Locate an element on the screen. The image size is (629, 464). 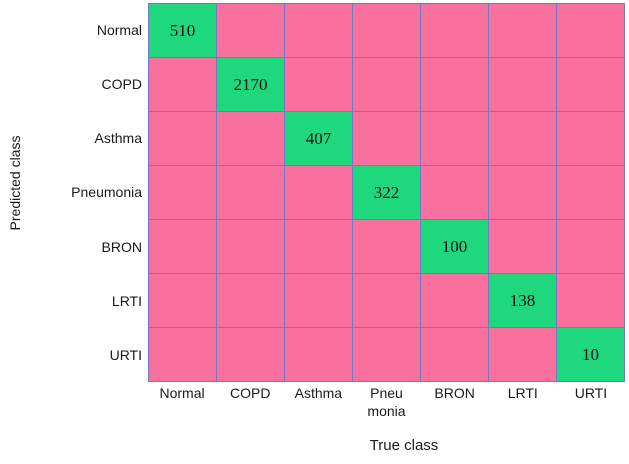
y-tick-label: BRON is located at coordinates (121, 246).